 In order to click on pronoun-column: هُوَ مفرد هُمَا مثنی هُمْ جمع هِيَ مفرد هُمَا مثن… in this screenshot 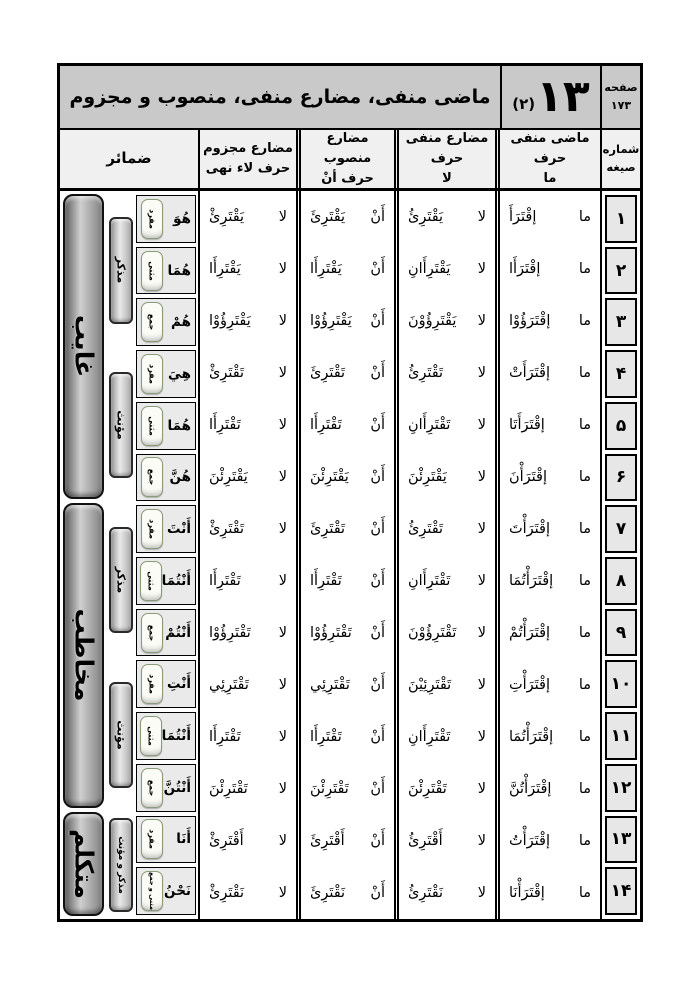, I will do `click(166, 555)`.